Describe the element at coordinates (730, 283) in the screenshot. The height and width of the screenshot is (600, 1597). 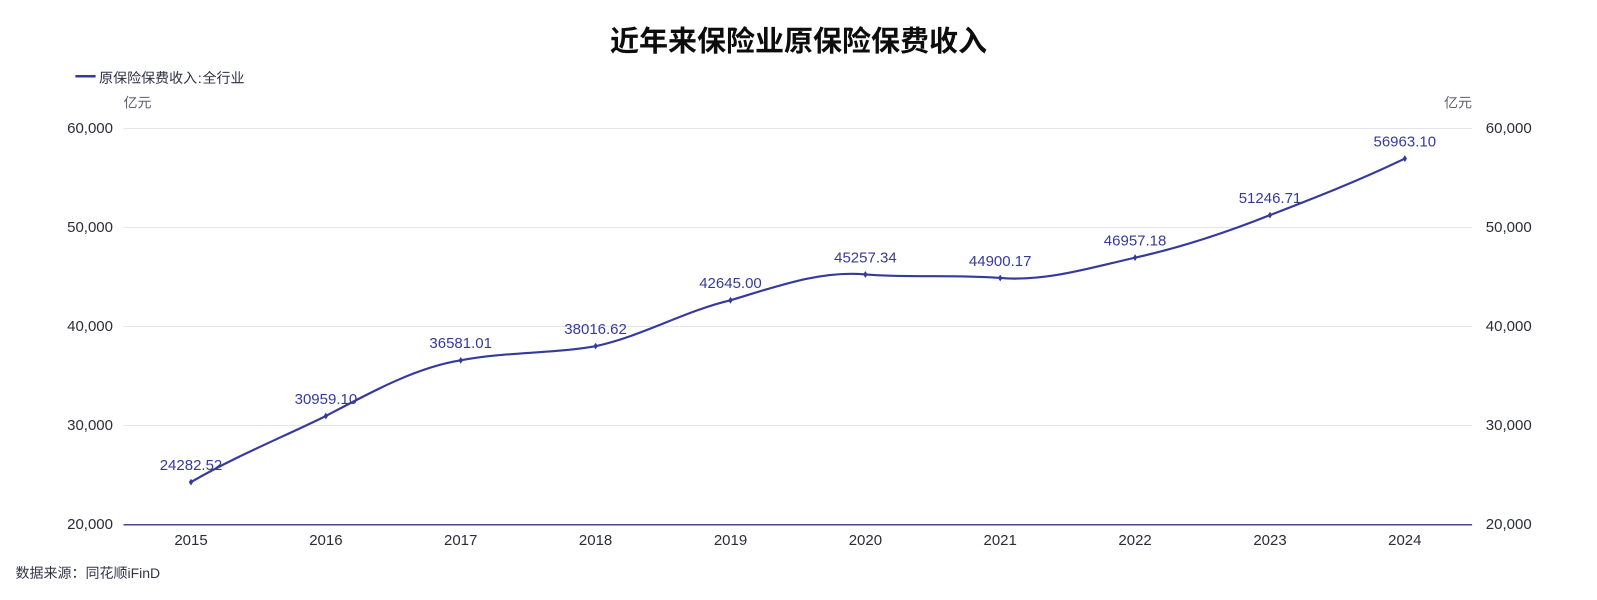
I see `svg-text: 42645.00` at that location.